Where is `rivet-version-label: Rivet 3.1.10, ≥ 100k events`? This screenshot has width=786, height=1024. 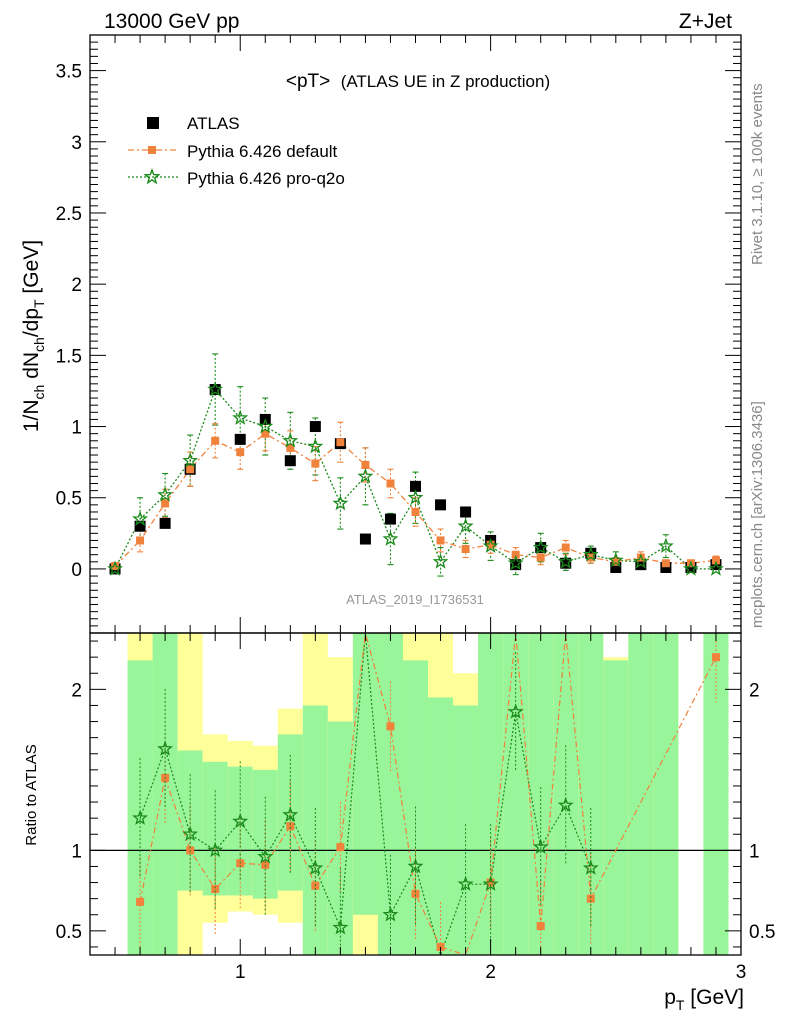
rivet-version-label: Rivet 3.1.10, ≥ 100k events is located at coordinates (757, 174).